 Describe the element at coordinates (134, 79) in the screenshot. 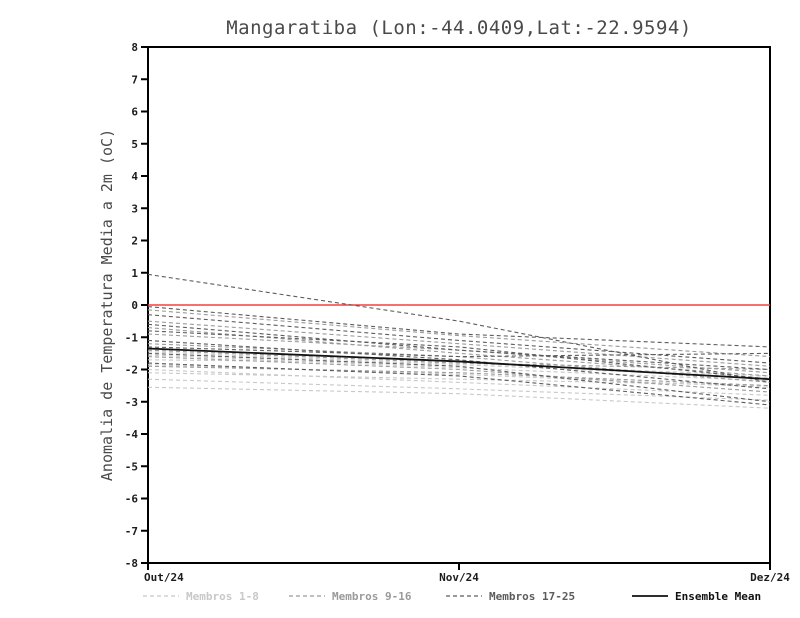

I see `y-tick-label: 7` at that location.